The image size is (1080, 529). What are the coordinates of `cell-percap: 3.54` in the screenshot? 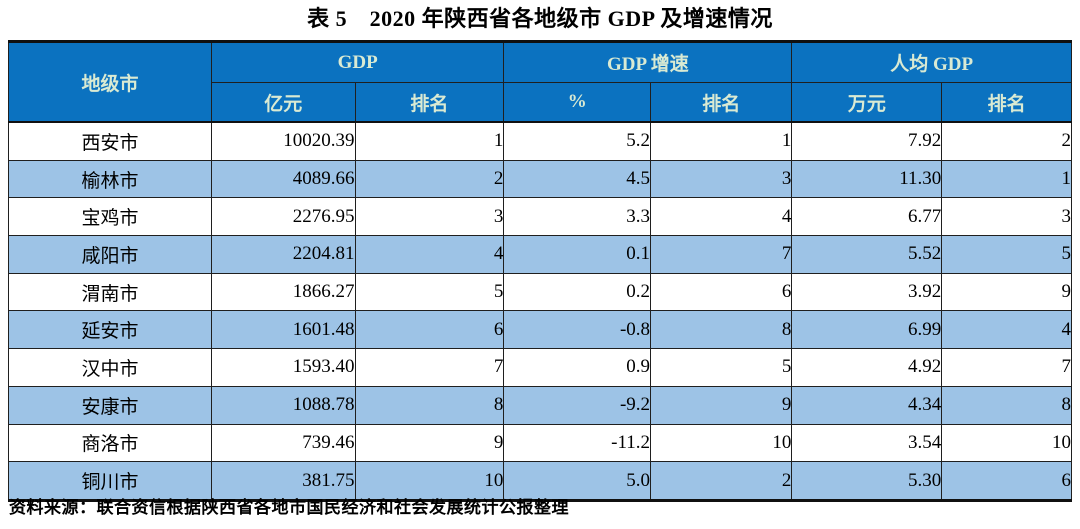 It's located at (867, 443).